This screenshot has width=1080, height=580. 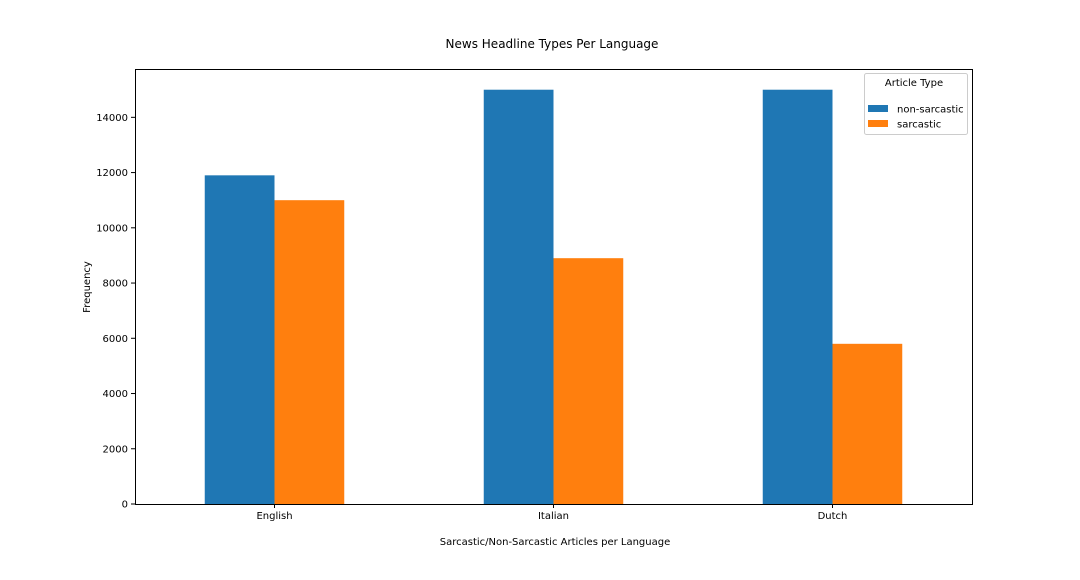 I want to click on bar-non-sarcastic-english, so click(x=239, y=339).